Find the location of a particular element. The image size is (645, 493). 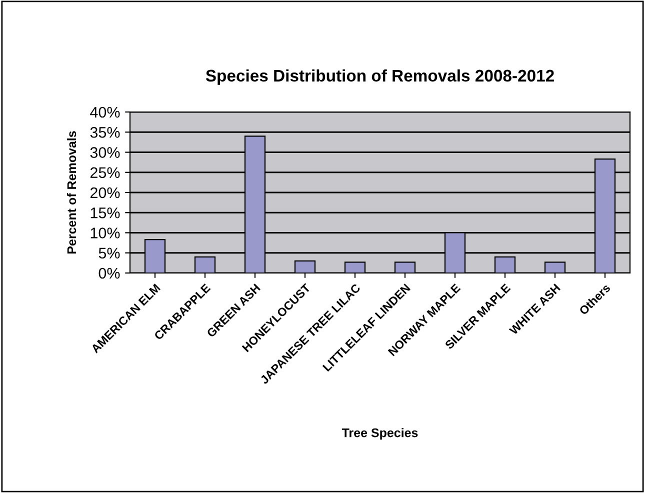

y-tick-label: 0% is located at coordinates (109, 273).